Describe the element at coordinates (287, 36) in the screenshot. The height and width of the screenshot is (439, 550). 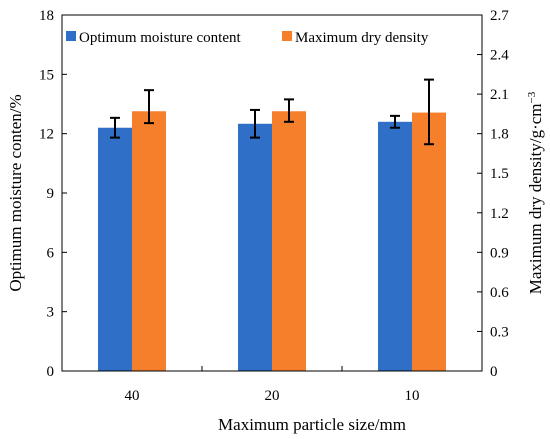
I see `legend-swatch-density` at that location.